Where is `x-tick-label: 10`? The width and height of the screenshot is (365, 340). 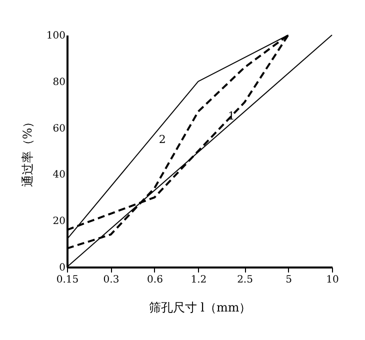 x-tick-label: 10 is located at coordinates (332, 280).